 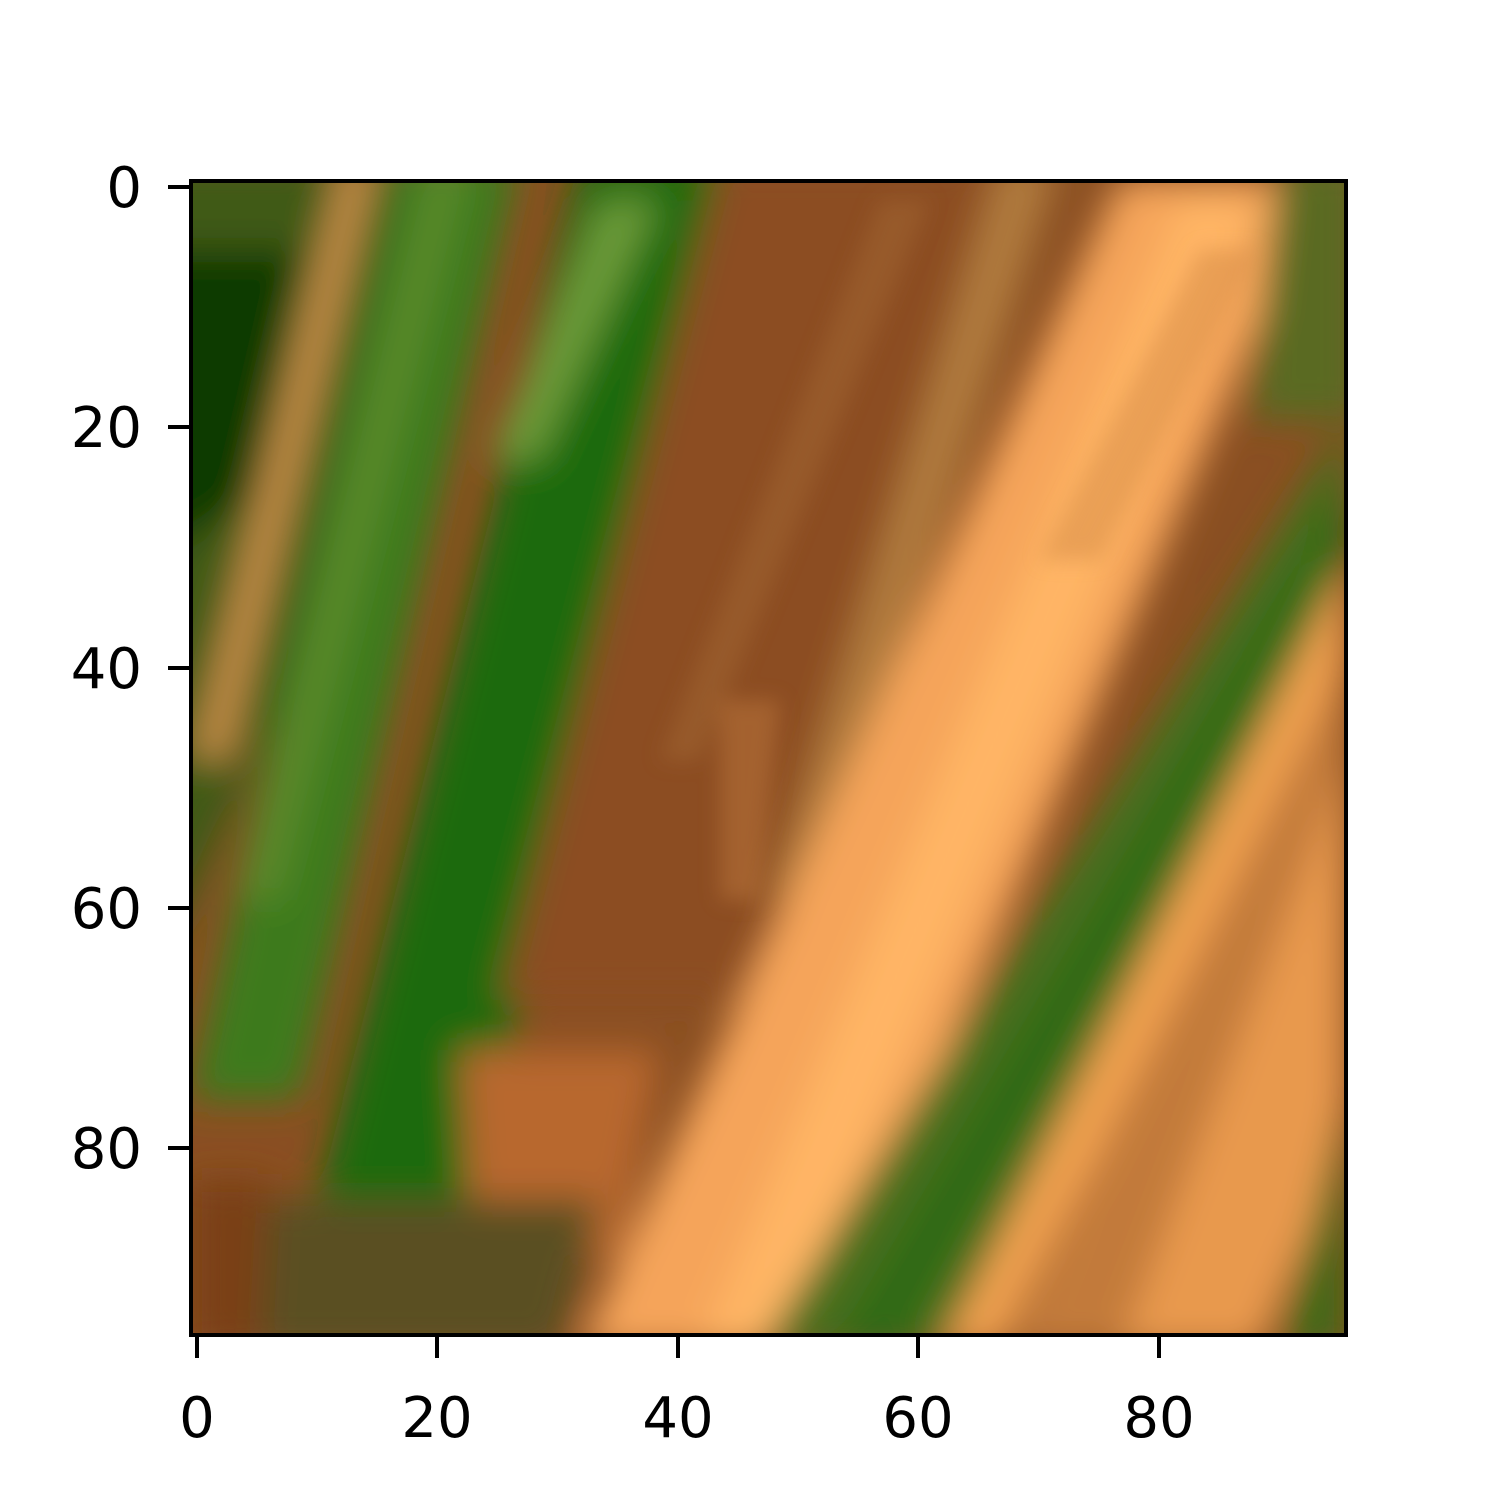 I want to click on x-axis, so click(x=678, y=1346).